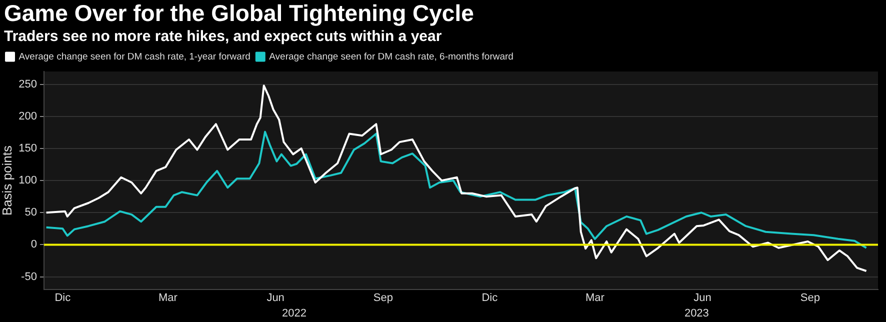 The width and height of the screenshot is (886, 322). Describe the element at coordinates (391, 56) in the screenshot. I see `legend-label: Average change seen for DM cash rate, 6-months forward` at that location.